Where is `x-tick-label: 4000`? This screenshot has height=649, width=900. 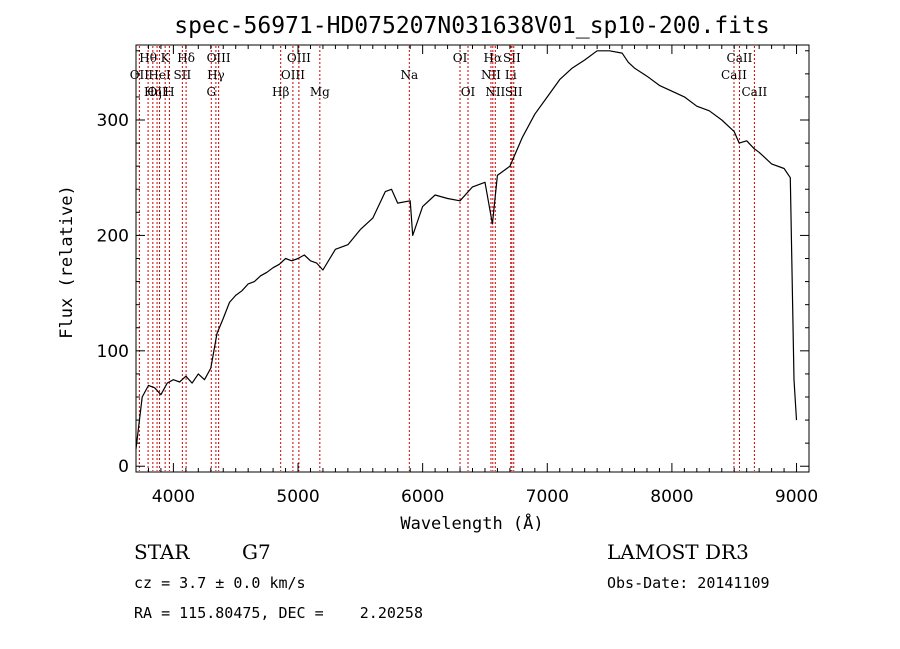 x-tick-label: 4000 is located at coordinates (173, 497).